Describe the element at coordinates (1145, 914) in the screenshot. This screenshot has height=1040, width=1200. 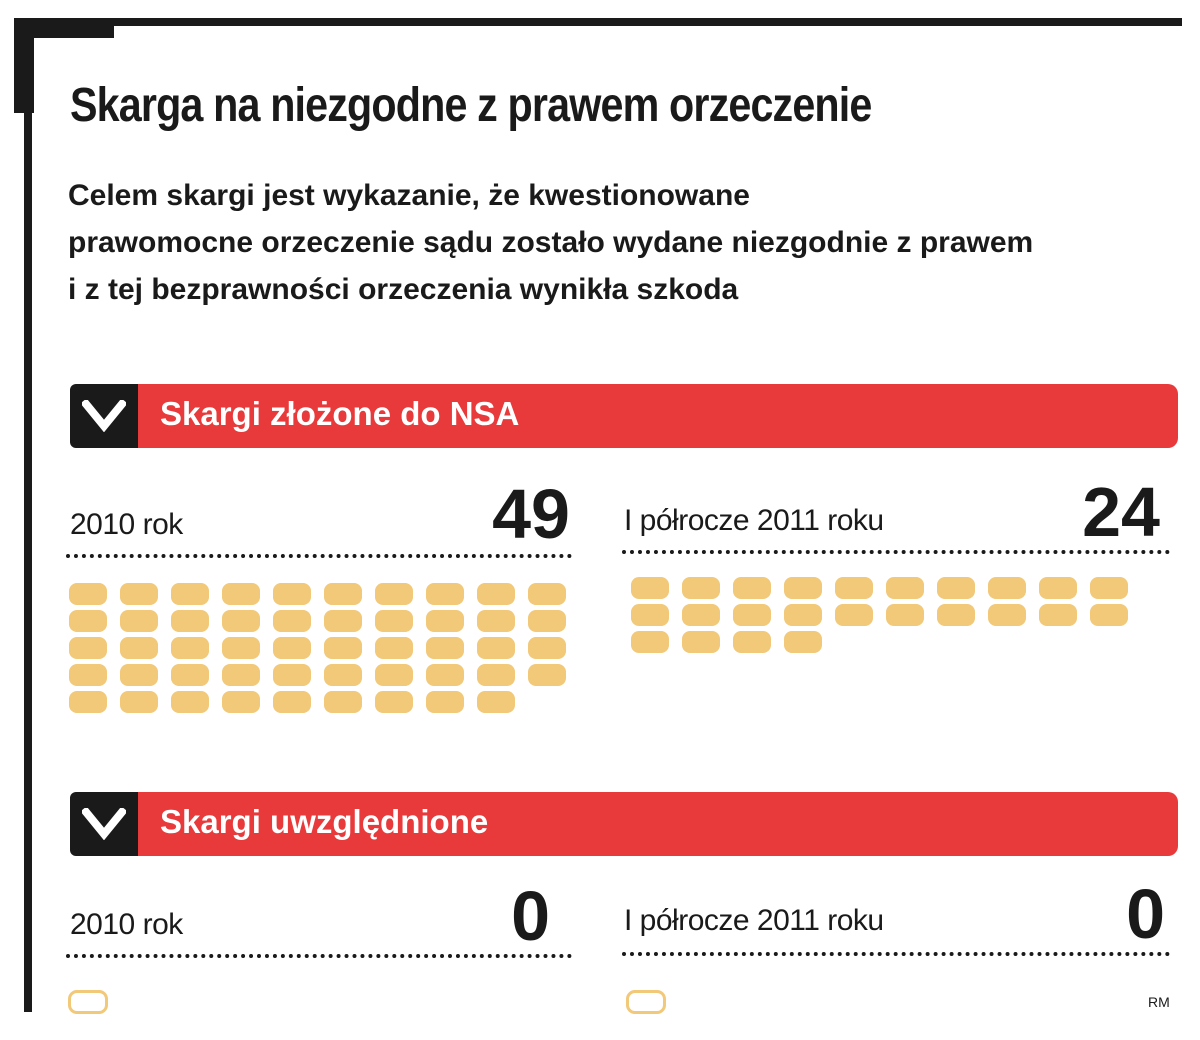
I see `panel-value-2011: 0` at that location.